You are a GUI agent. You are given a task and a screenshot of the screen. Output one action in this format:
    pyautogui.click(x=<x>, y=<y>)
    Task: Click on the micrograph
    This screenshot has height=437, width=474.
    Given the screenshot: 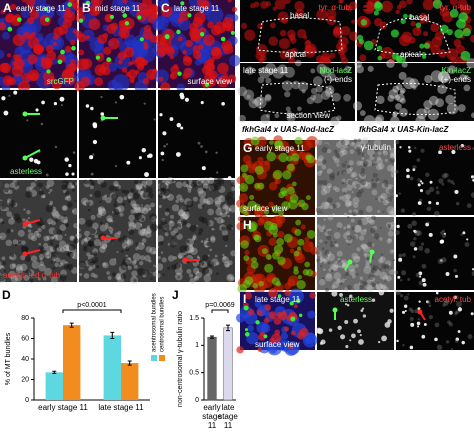 What is the action you would take?
    pyautogui.click(x=117, y=134)
    